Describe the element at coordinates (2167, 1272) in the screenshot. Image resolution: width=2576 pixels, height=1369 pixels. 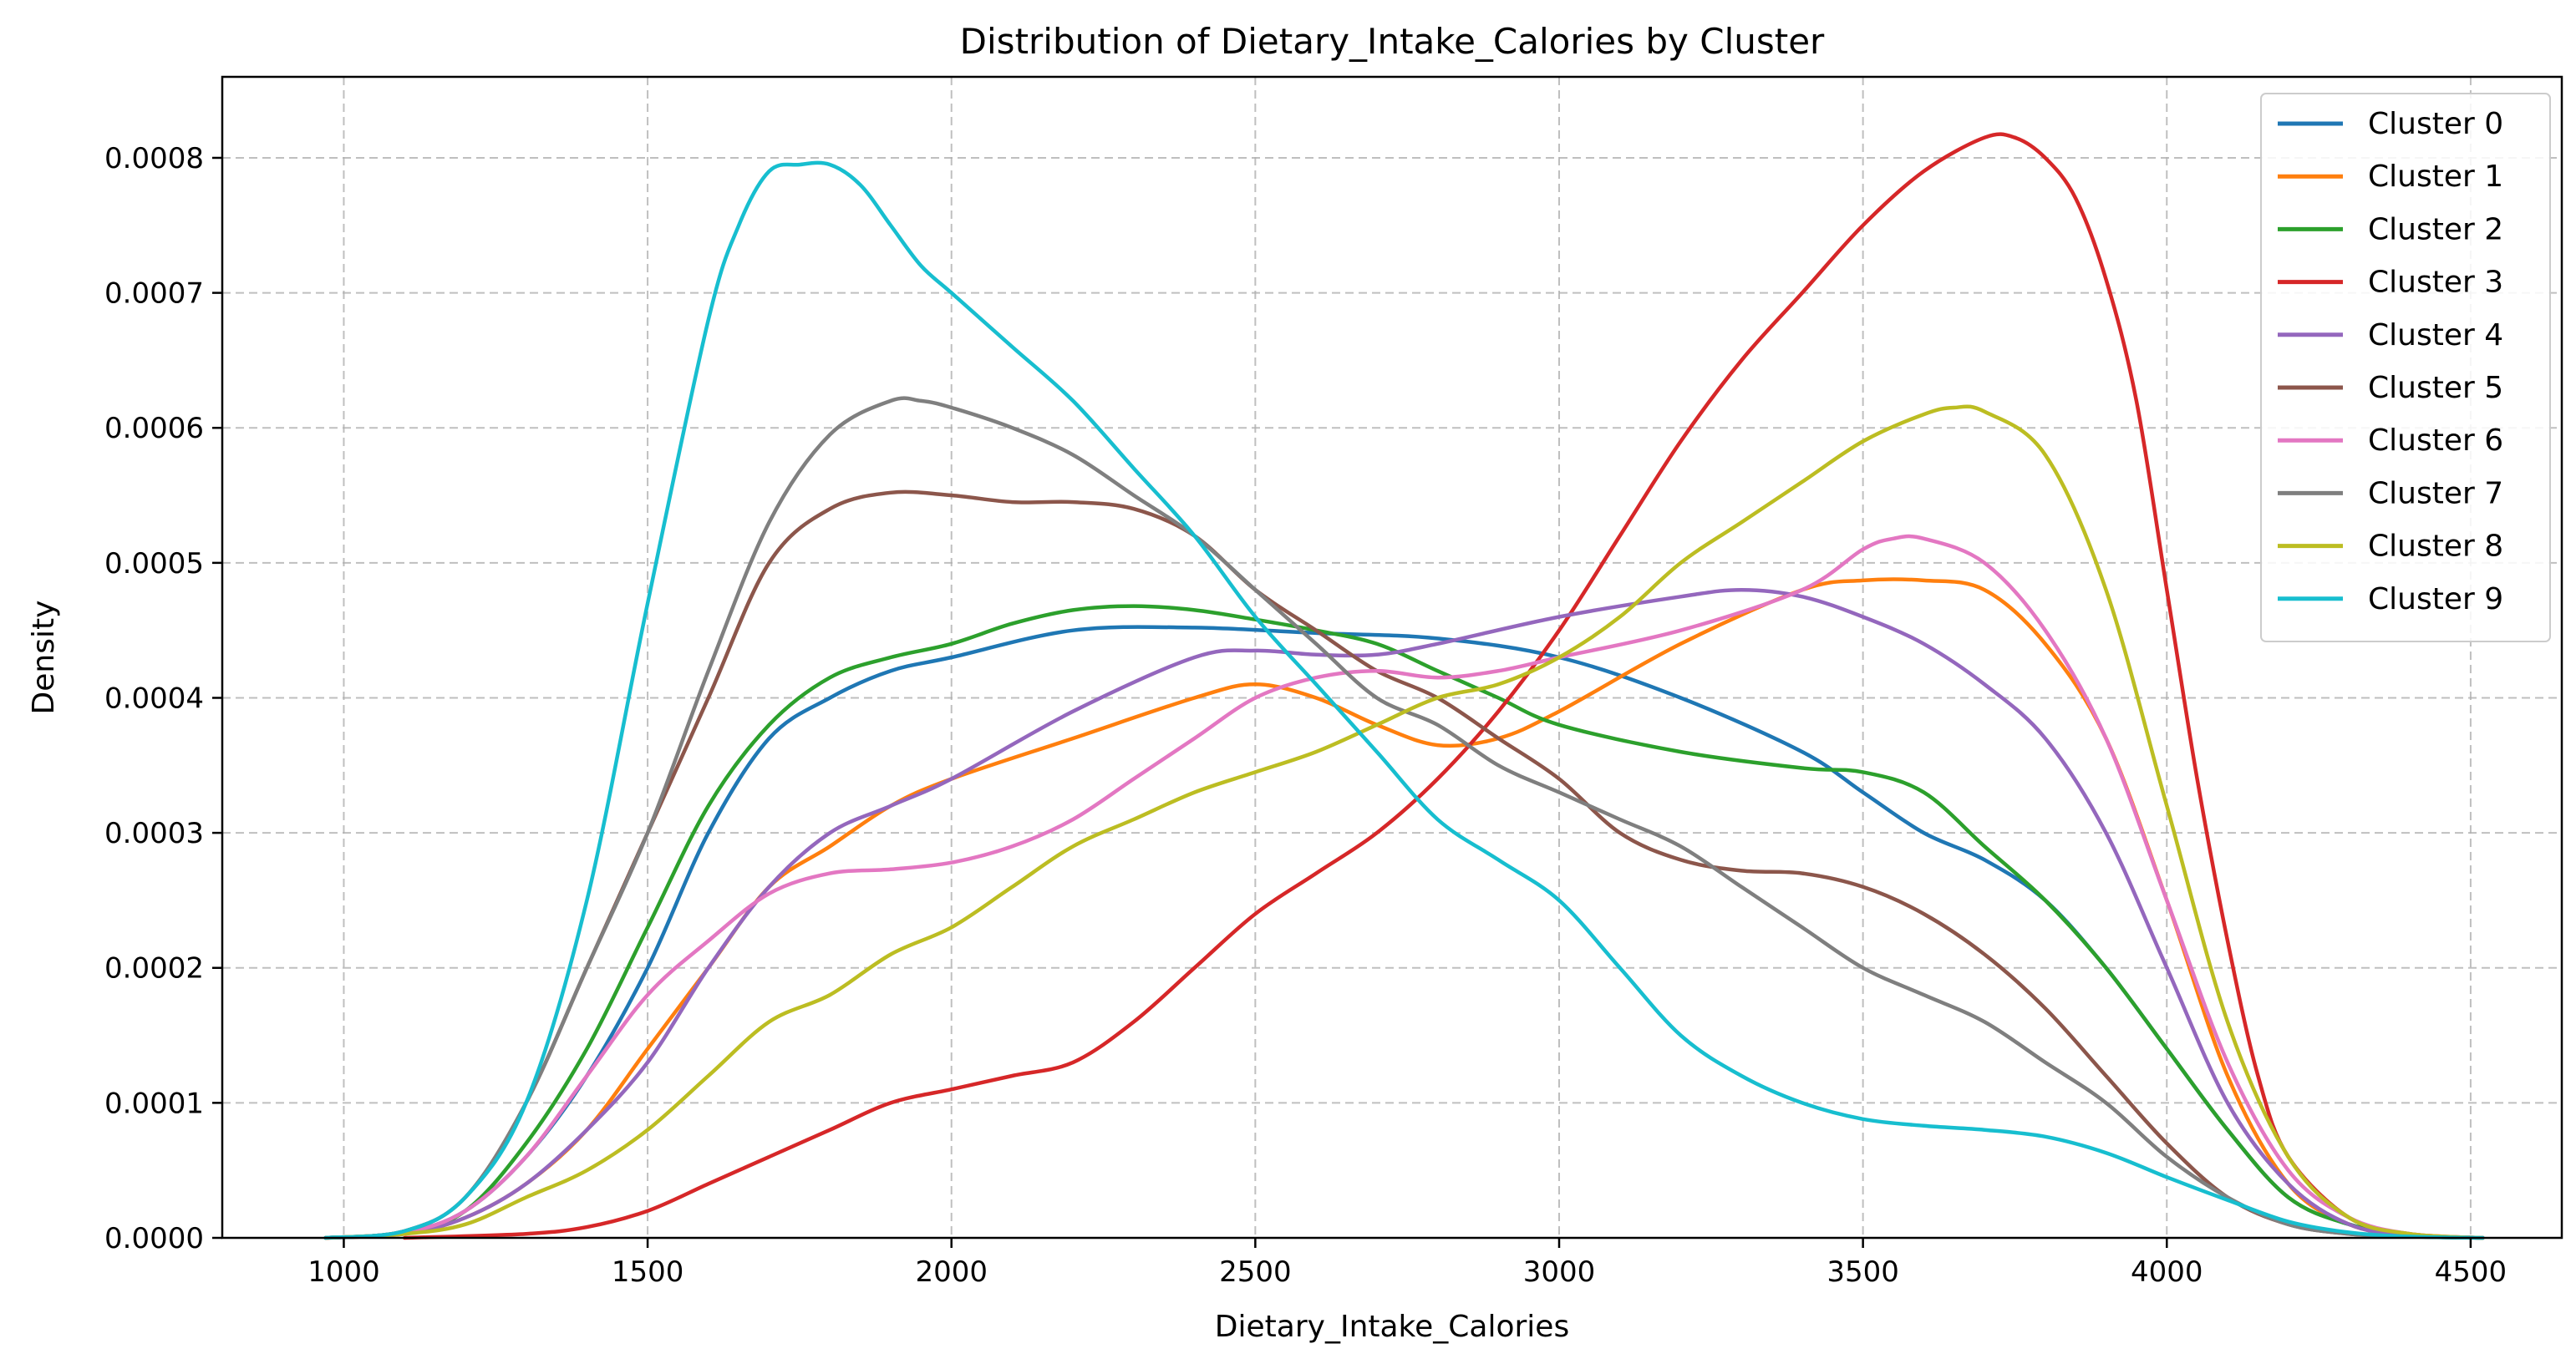
I see `x-tick-label: 4000` at that location.